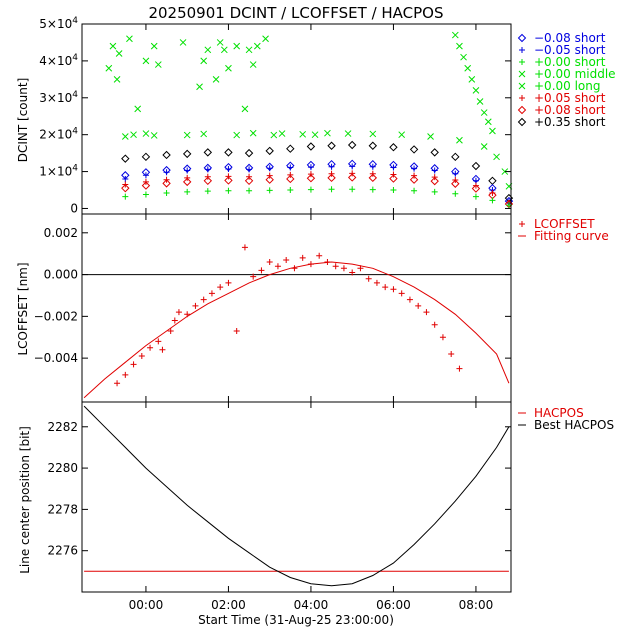 The height and width of the screenshot is (640, 640). I want to click on series--0-08-short, so click(317, 191).